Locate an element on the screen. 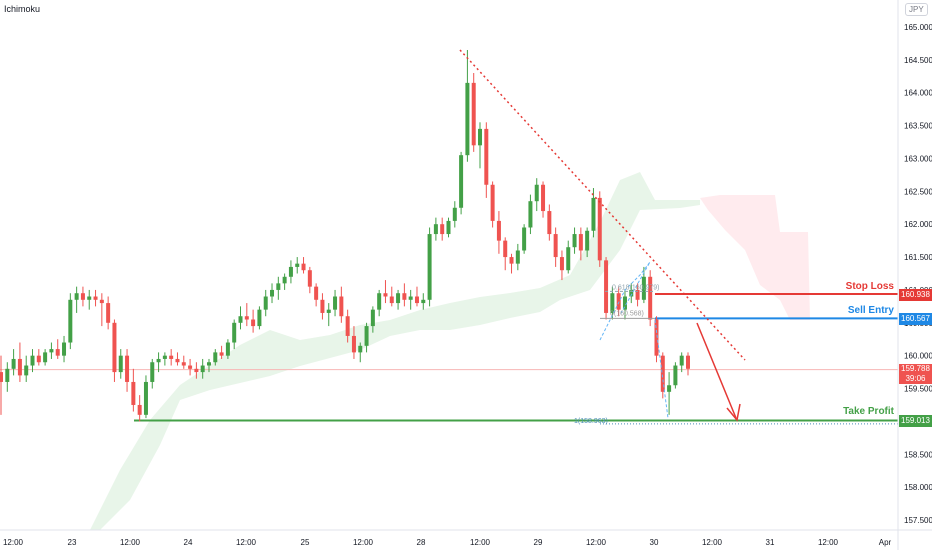  y-tick-label: 161.500 is located at coordinates (918, 257).